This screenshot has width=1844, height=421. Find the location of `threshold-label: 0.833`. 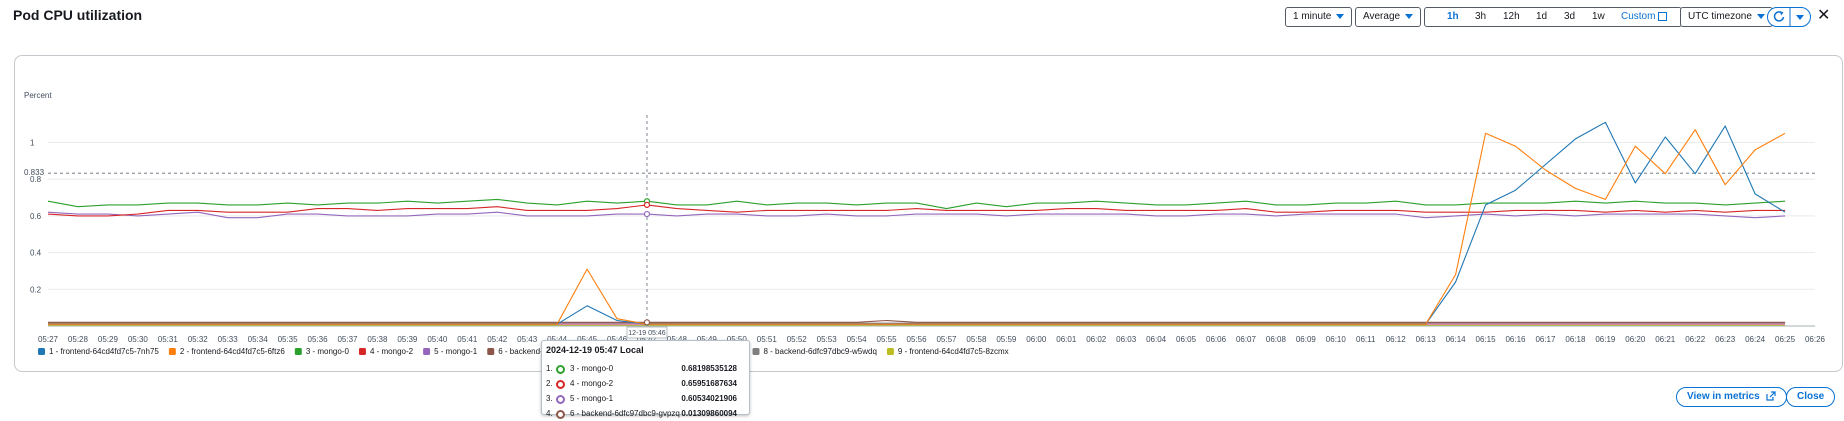

threshold-label: 0.833 is located at coordinates (34, 172).